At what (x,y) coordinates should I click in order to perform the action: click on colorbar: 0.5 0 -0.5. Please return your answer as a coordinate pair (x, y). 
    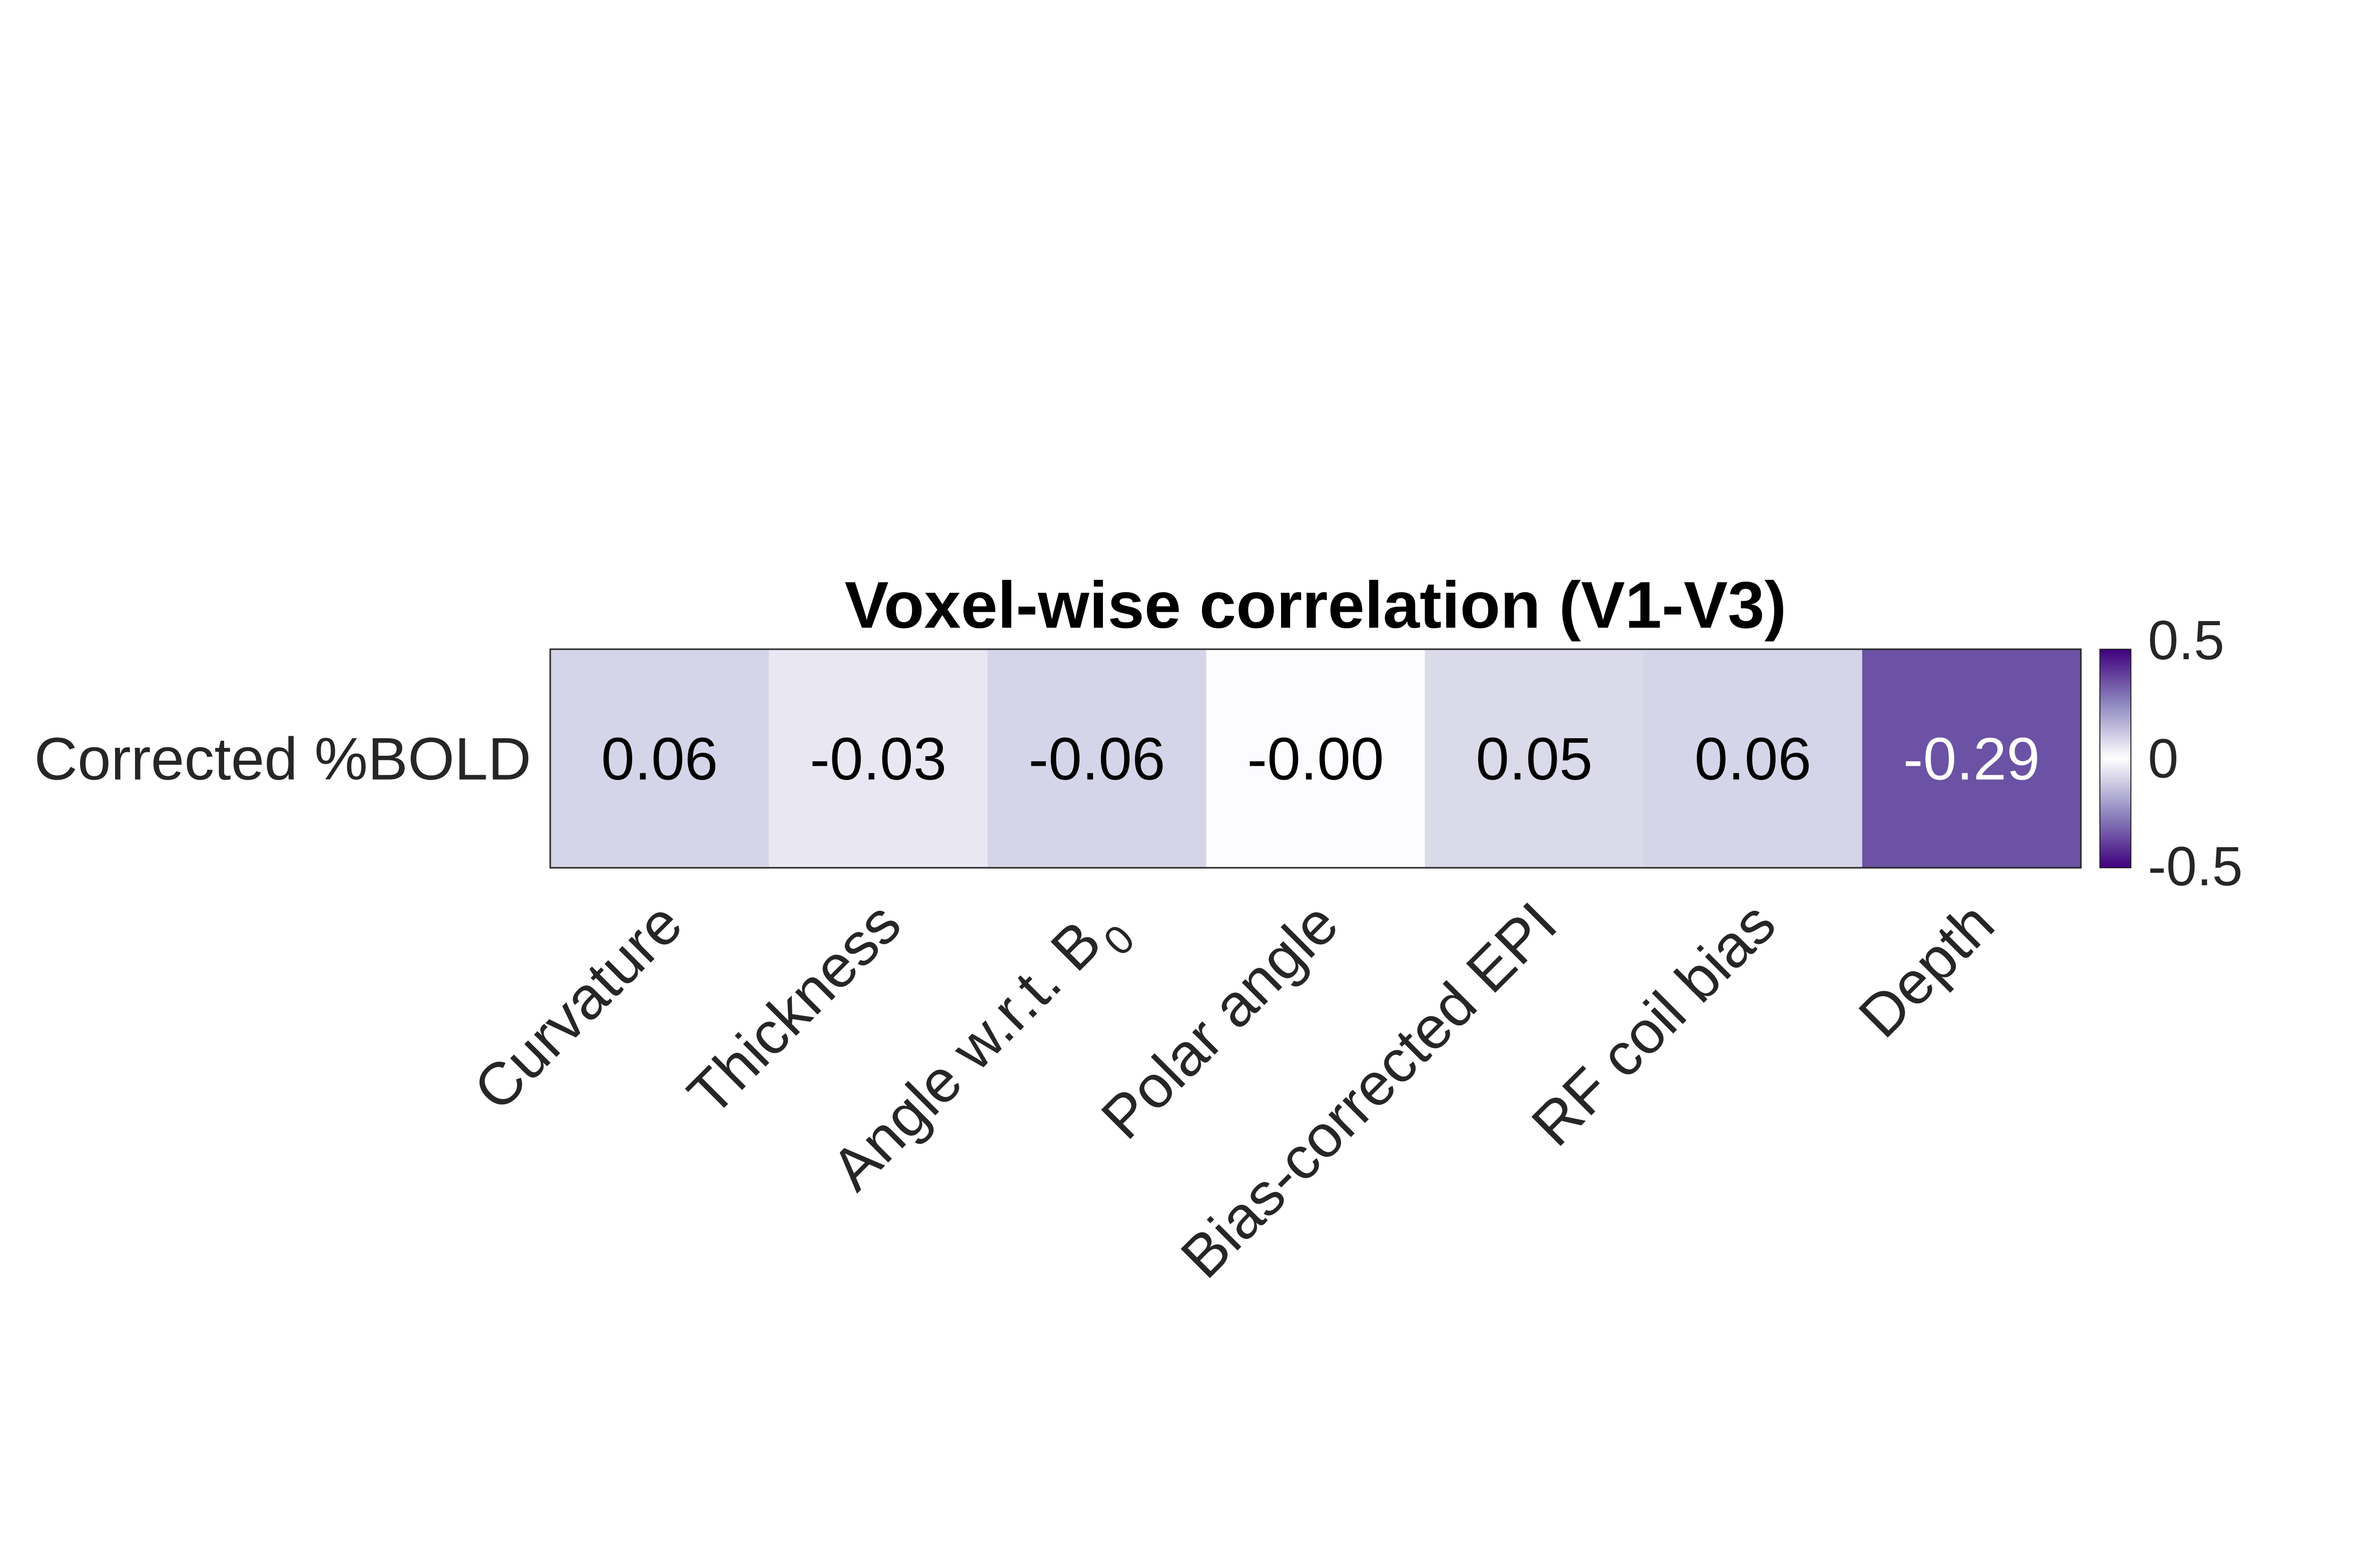
    Looking at the image, I should click on (2171, 753).